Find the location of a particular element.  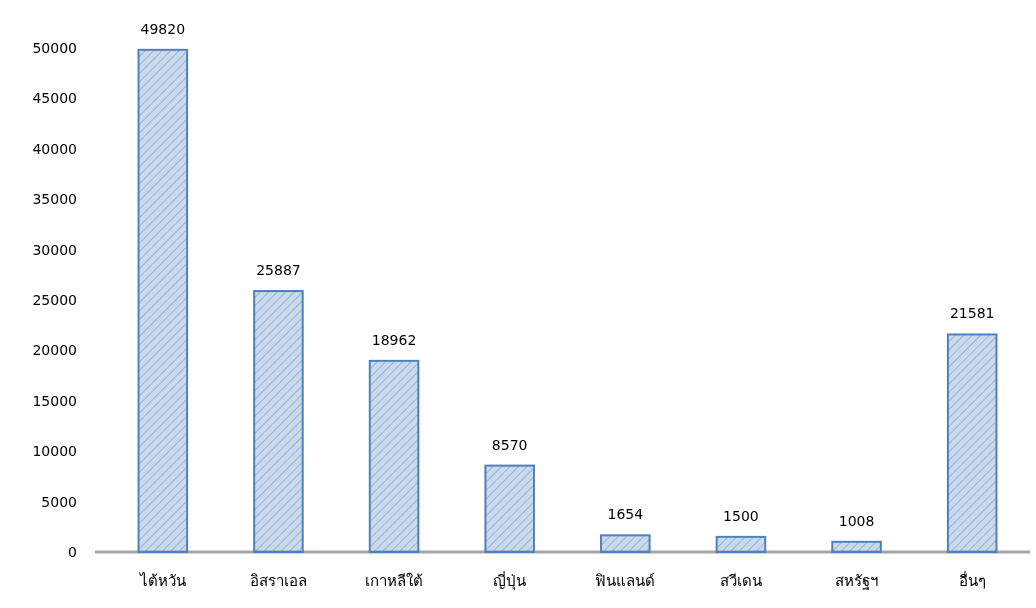

y-tick-label: 0 is located at coordinates (72, 552).